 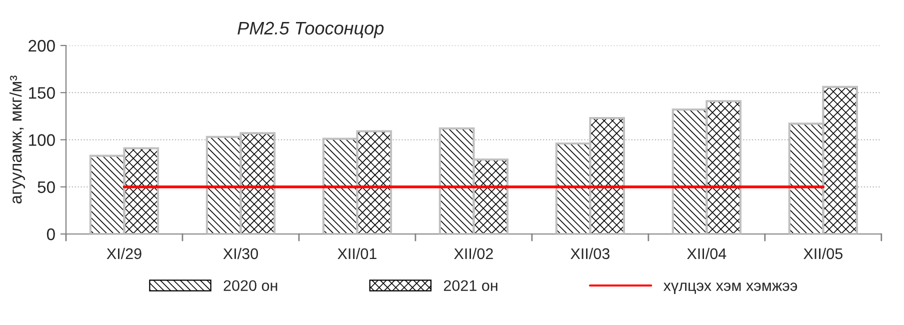 I want to click on x-tick-label: XI/29, so click(x=124, y=254).